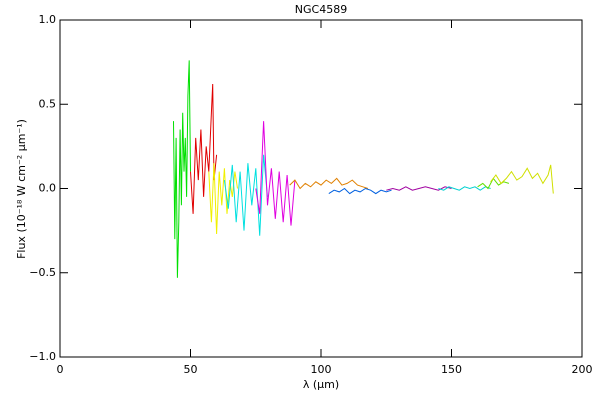 This screenshot has height=400, width=600. Describe the element at coordinates (321, 9) in the screenshot. I see `chart-title: NGC4589` at that location.